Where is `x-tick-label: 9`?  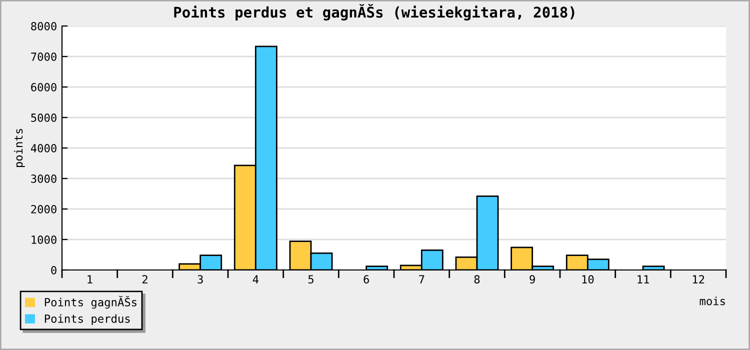 x-tick-label: 9 is located at coordinates (532, 279).